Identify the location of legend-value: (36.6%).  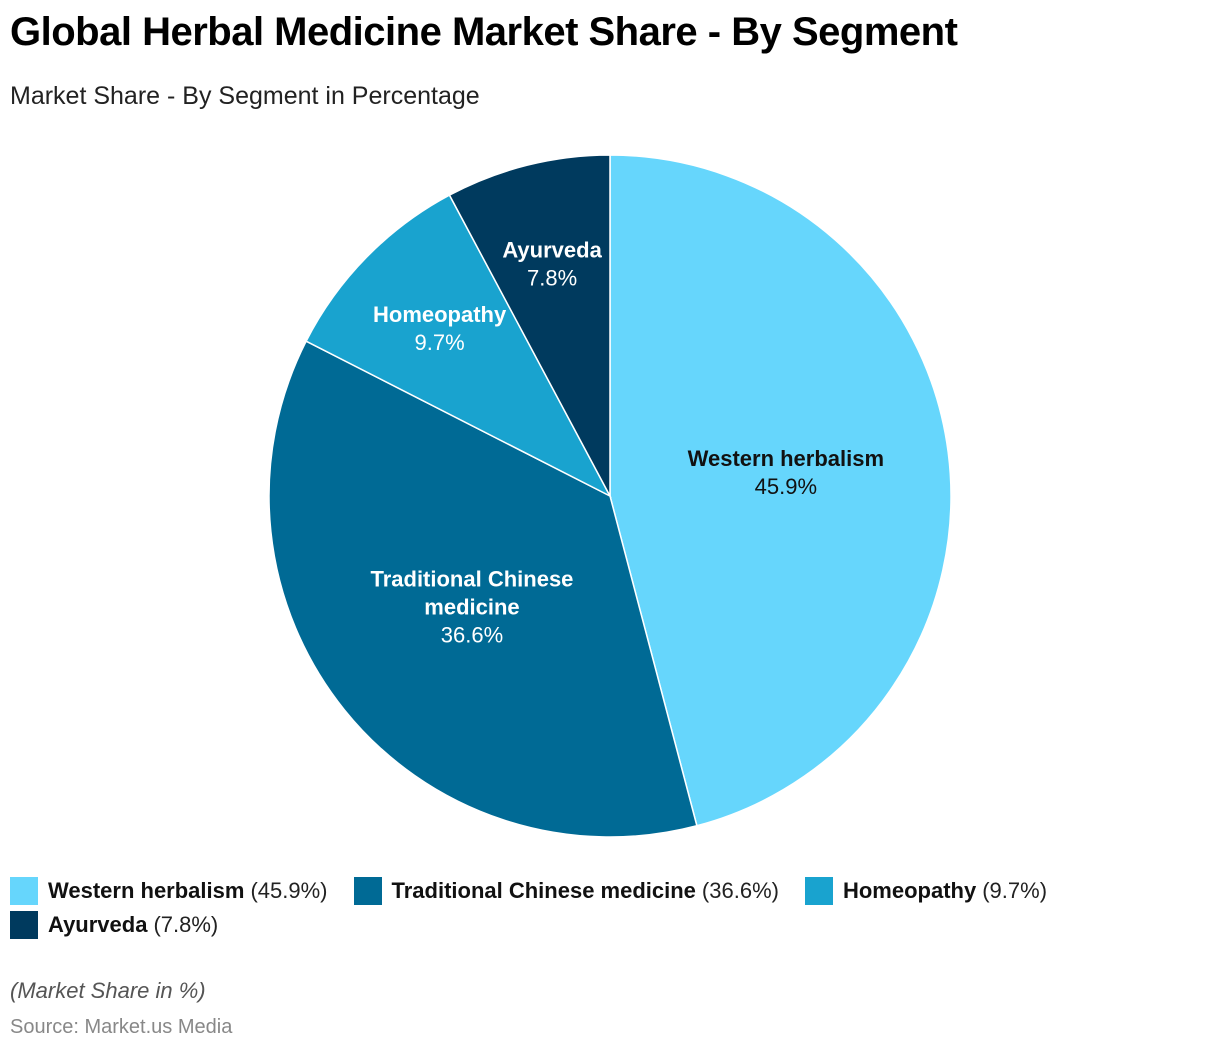
(740, 890).